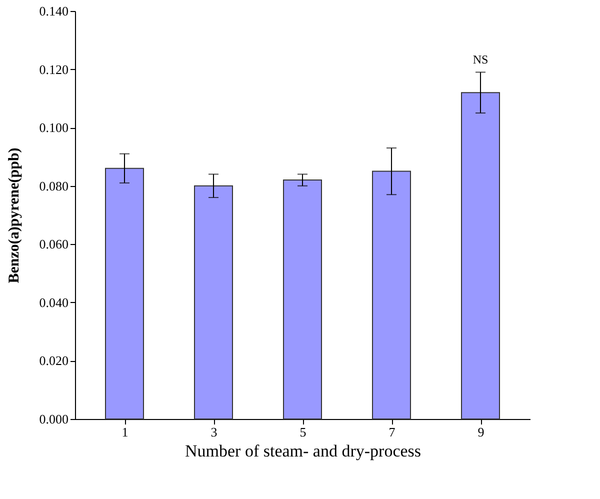 The width and height of the screenshot is (600, 499). Describe the element at coordinates (125, 432) in the screenshot. I see `x-tick-label: 1` at that location.